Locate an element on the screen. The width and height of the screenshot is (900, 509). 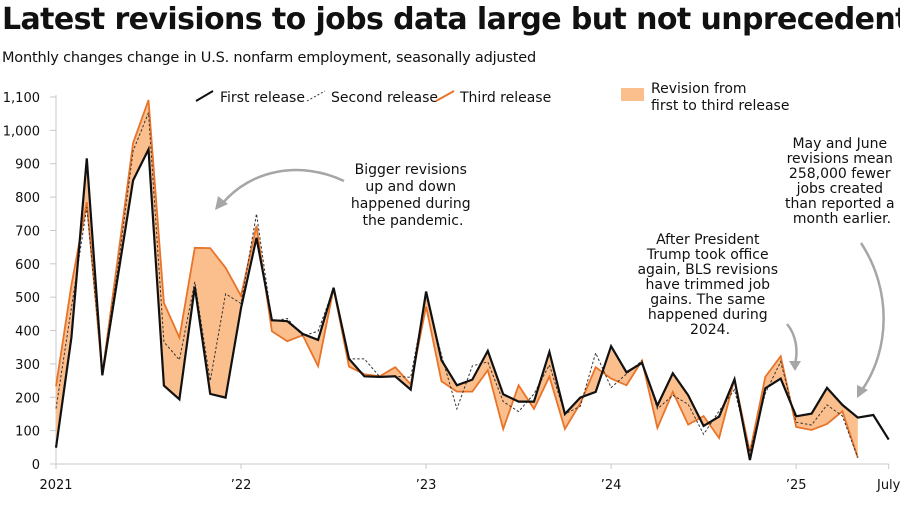
y-tick-label: 600 is located at coordinates (27, 265).